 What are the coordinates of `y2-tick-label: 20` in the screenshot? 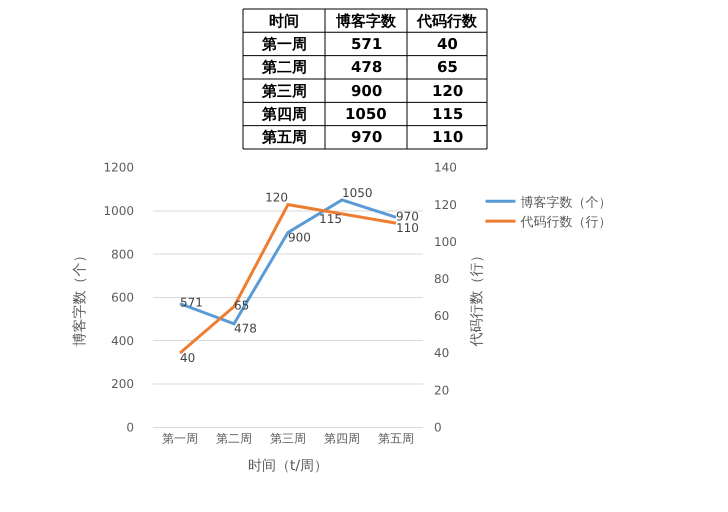 It's located at (442, 390).